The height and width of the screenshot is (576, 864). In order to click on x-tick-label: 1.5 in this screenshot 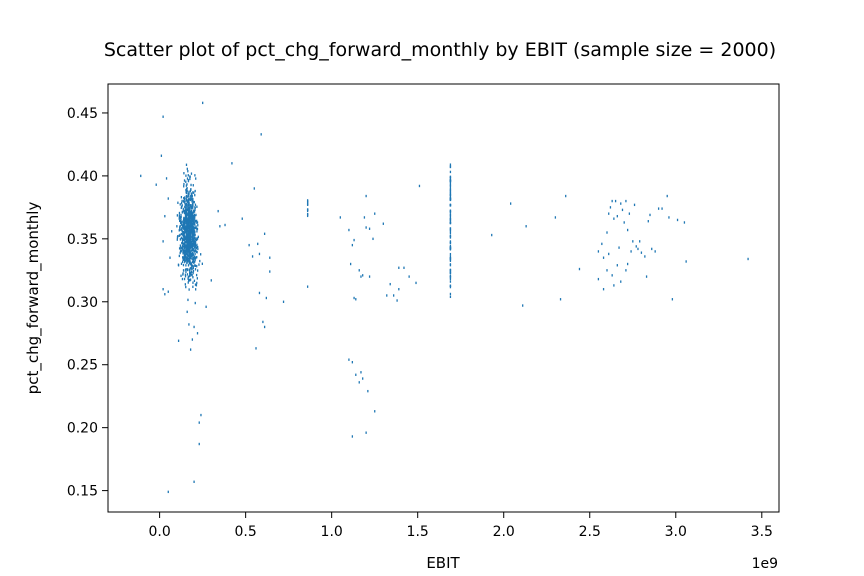, I will do `click(418, 532)`.